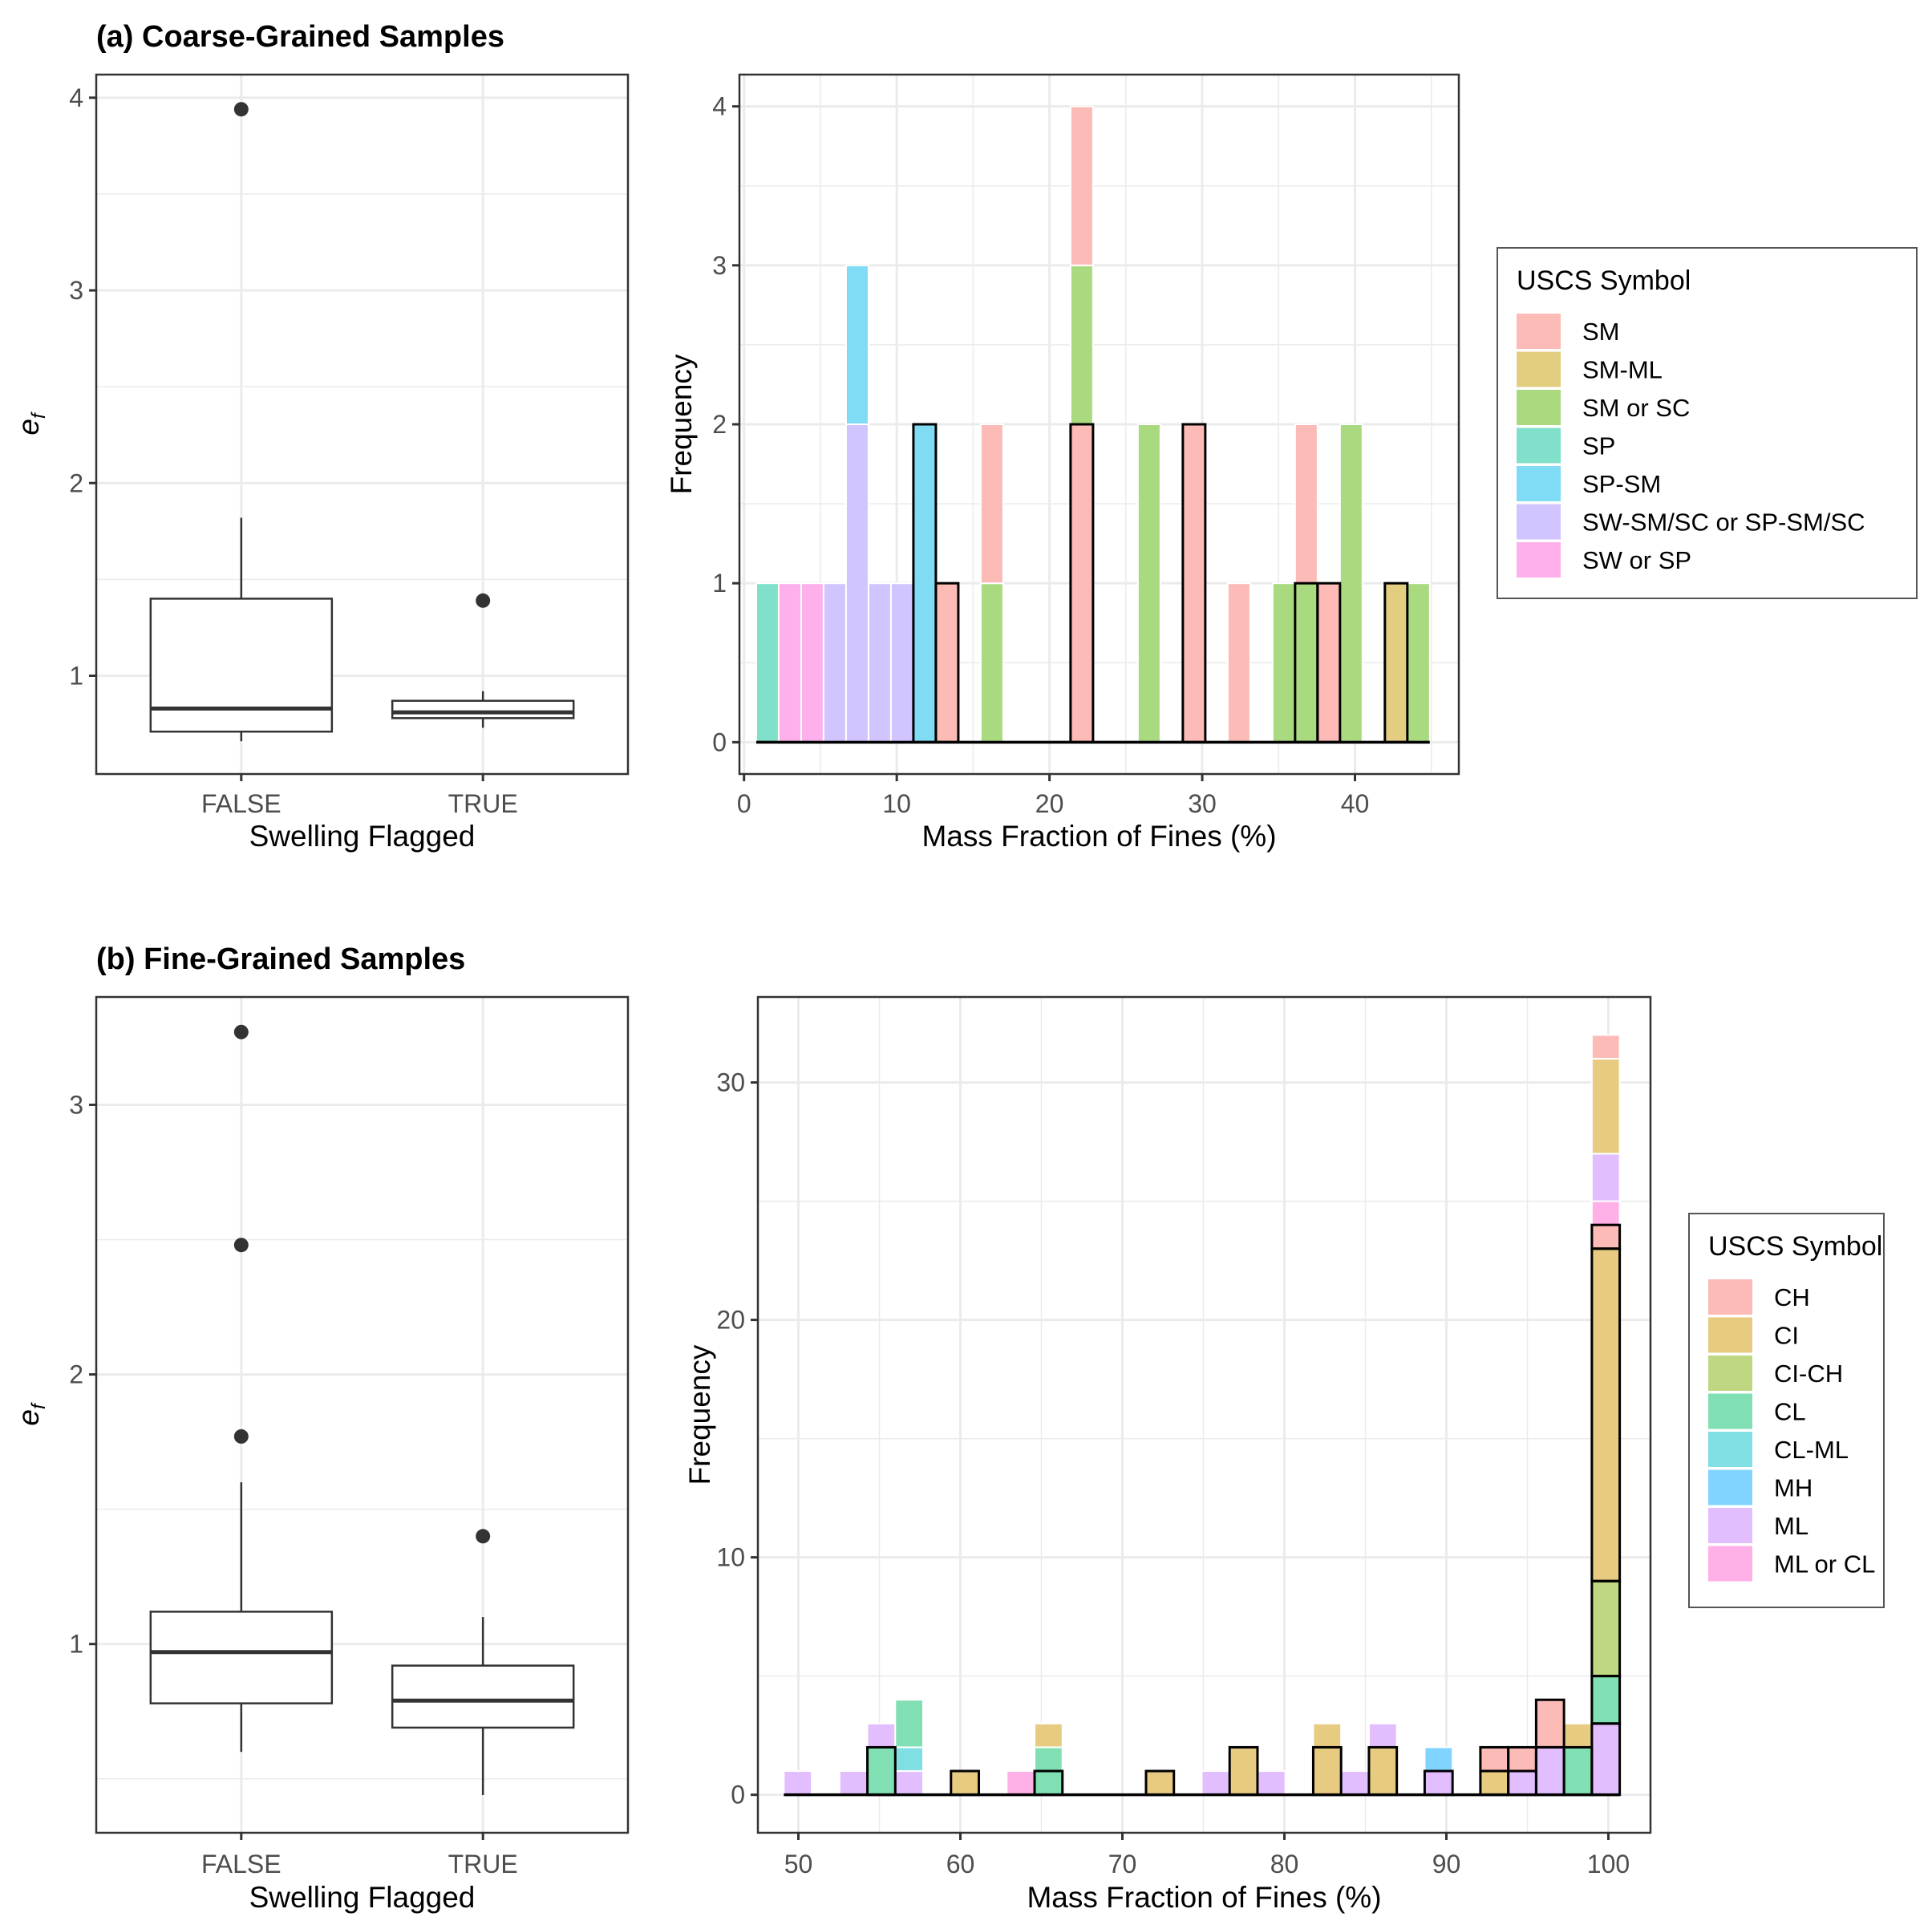 This screenshot has width=1932, height=1925. I want to click on x-tick-label: 60, so click(960, 1864).